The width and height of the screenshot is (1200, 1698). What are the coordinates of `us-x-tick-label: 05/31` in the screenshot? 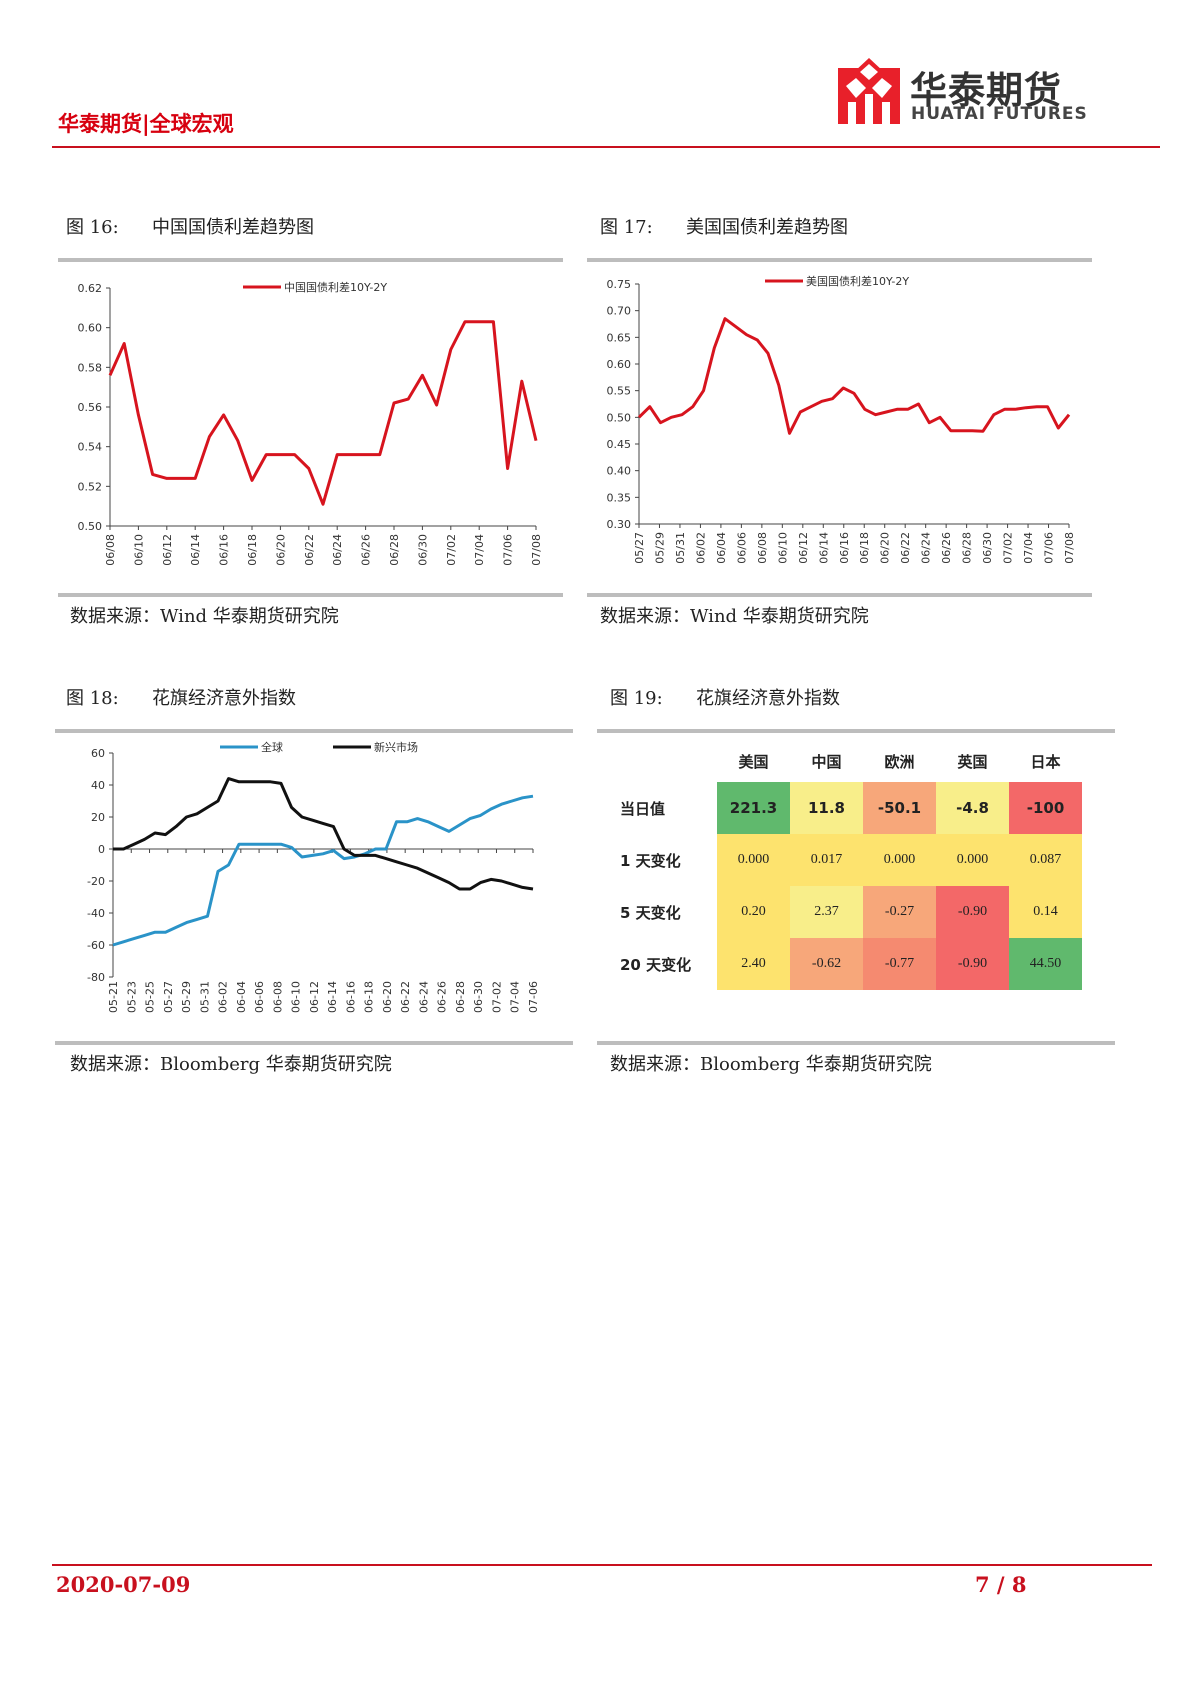 It's located at (680, 548).